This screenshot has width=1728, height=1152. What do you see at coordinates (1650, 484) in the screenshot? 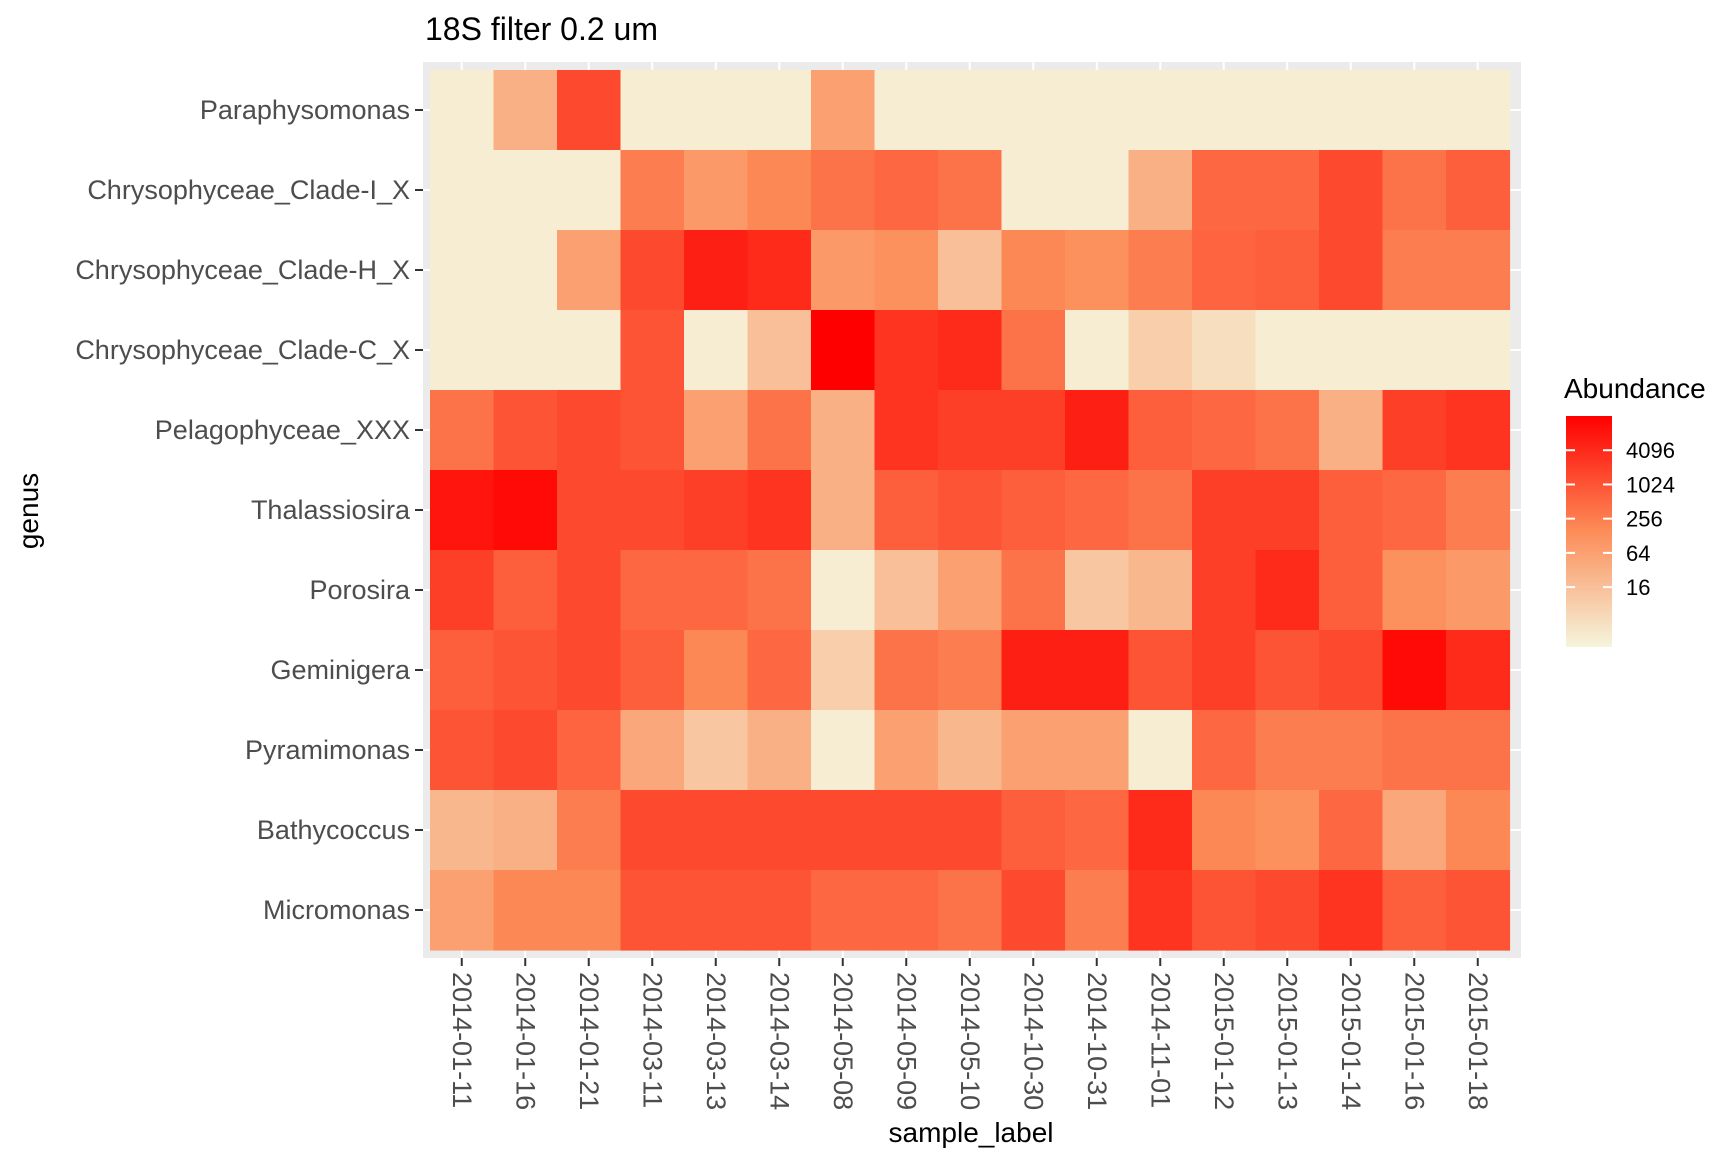
I see `legend-tick-label: 1024` at bounding box center [1650, 484].